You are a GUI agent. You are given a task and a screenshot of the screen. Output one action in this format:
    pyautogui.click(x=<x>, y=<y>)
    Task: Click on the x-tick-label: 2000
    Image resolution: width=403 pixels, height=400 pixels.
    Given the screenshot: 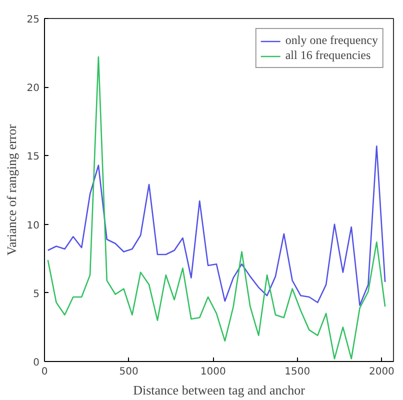 What is the action you would take?
    pyautogui.click(x=381, y=372)
    